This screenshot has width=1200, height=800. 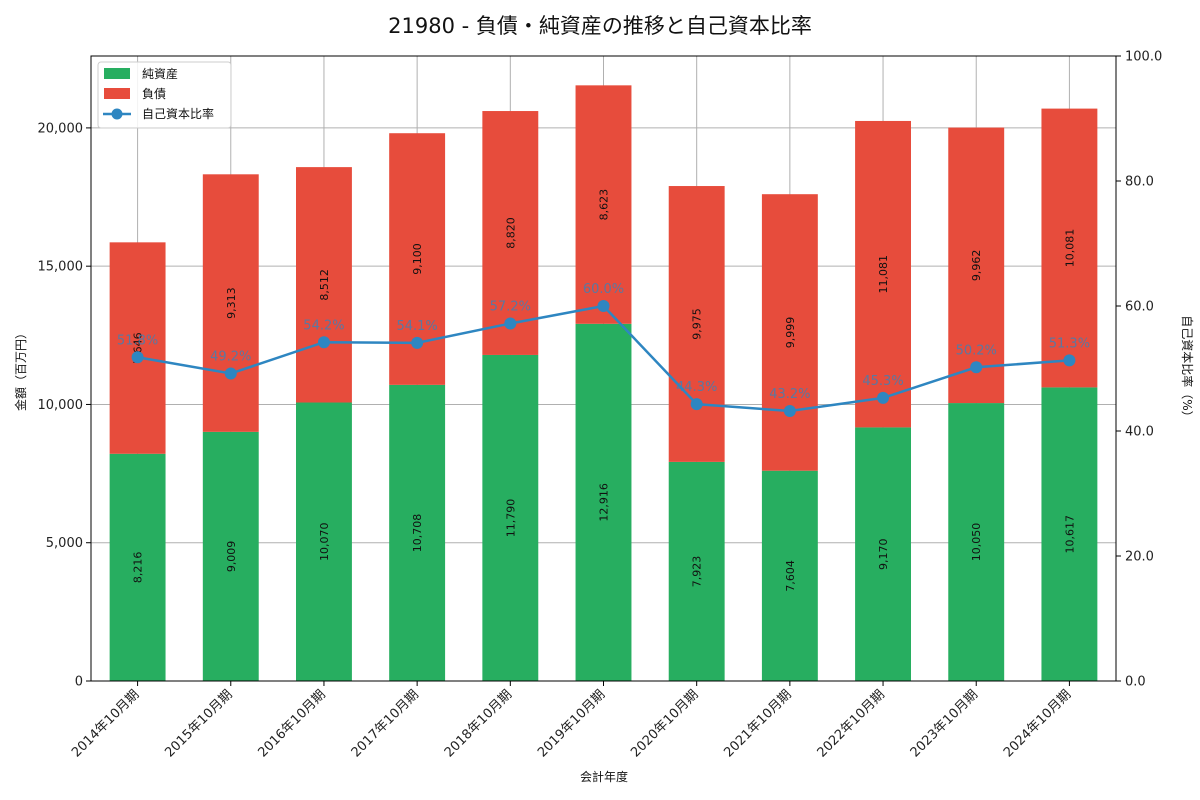 I want to click on y2-tick-label: 40.0, so click(x=1139, y=432).